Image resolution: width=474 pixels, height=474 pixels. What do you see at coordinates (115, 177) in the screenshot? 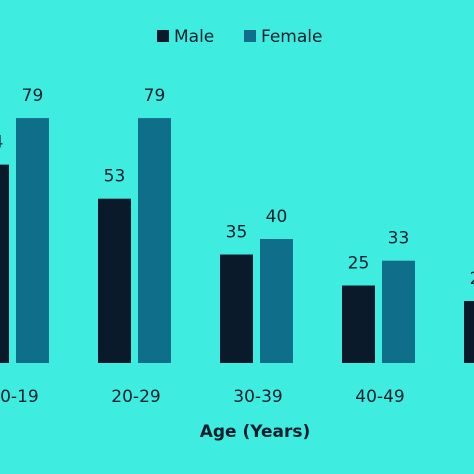
I see `value-label: 53` at bounding box center [115, 177].